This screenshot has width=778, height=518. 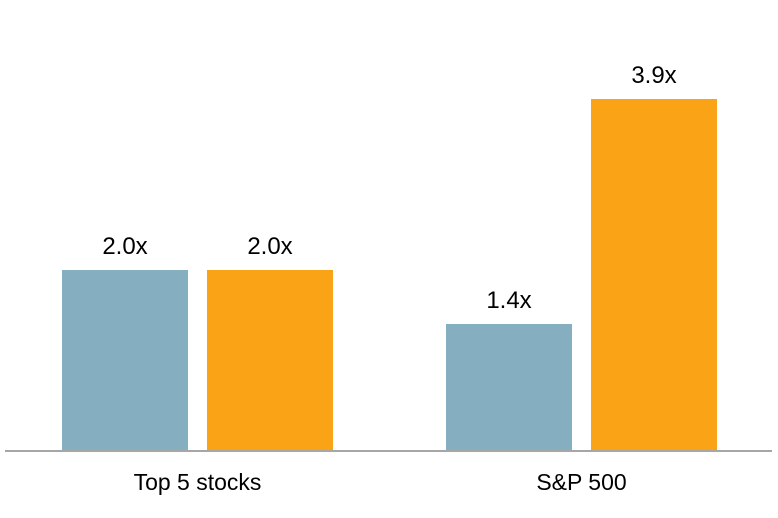 I want to click on bar-blue-series-top-5-stocks, so click(x=125, y=360).